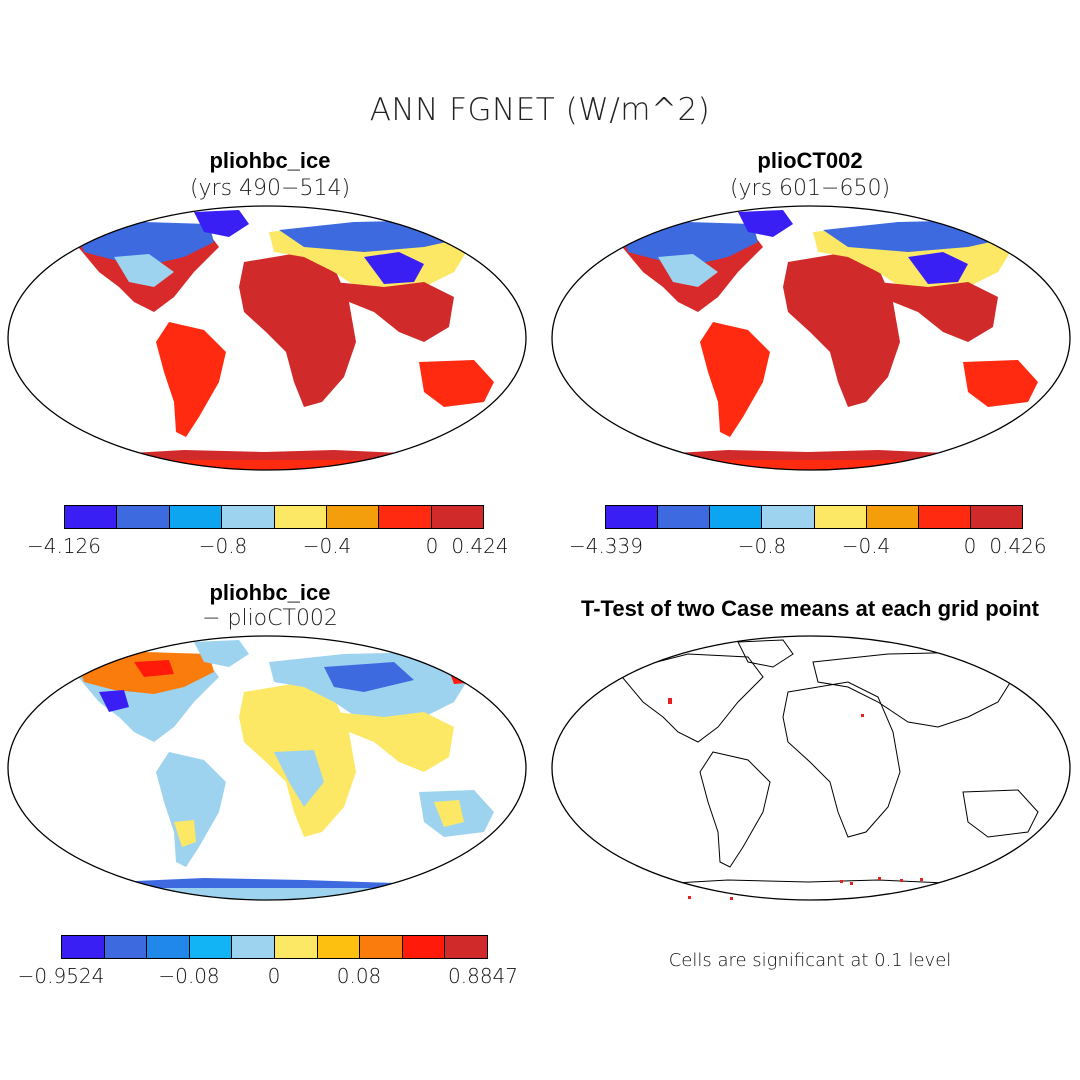  What do you see at coordinates (270, 160) in the screenshot?
I see `panel1-title: pliohbc_ice` at bounding box center [270, 160].